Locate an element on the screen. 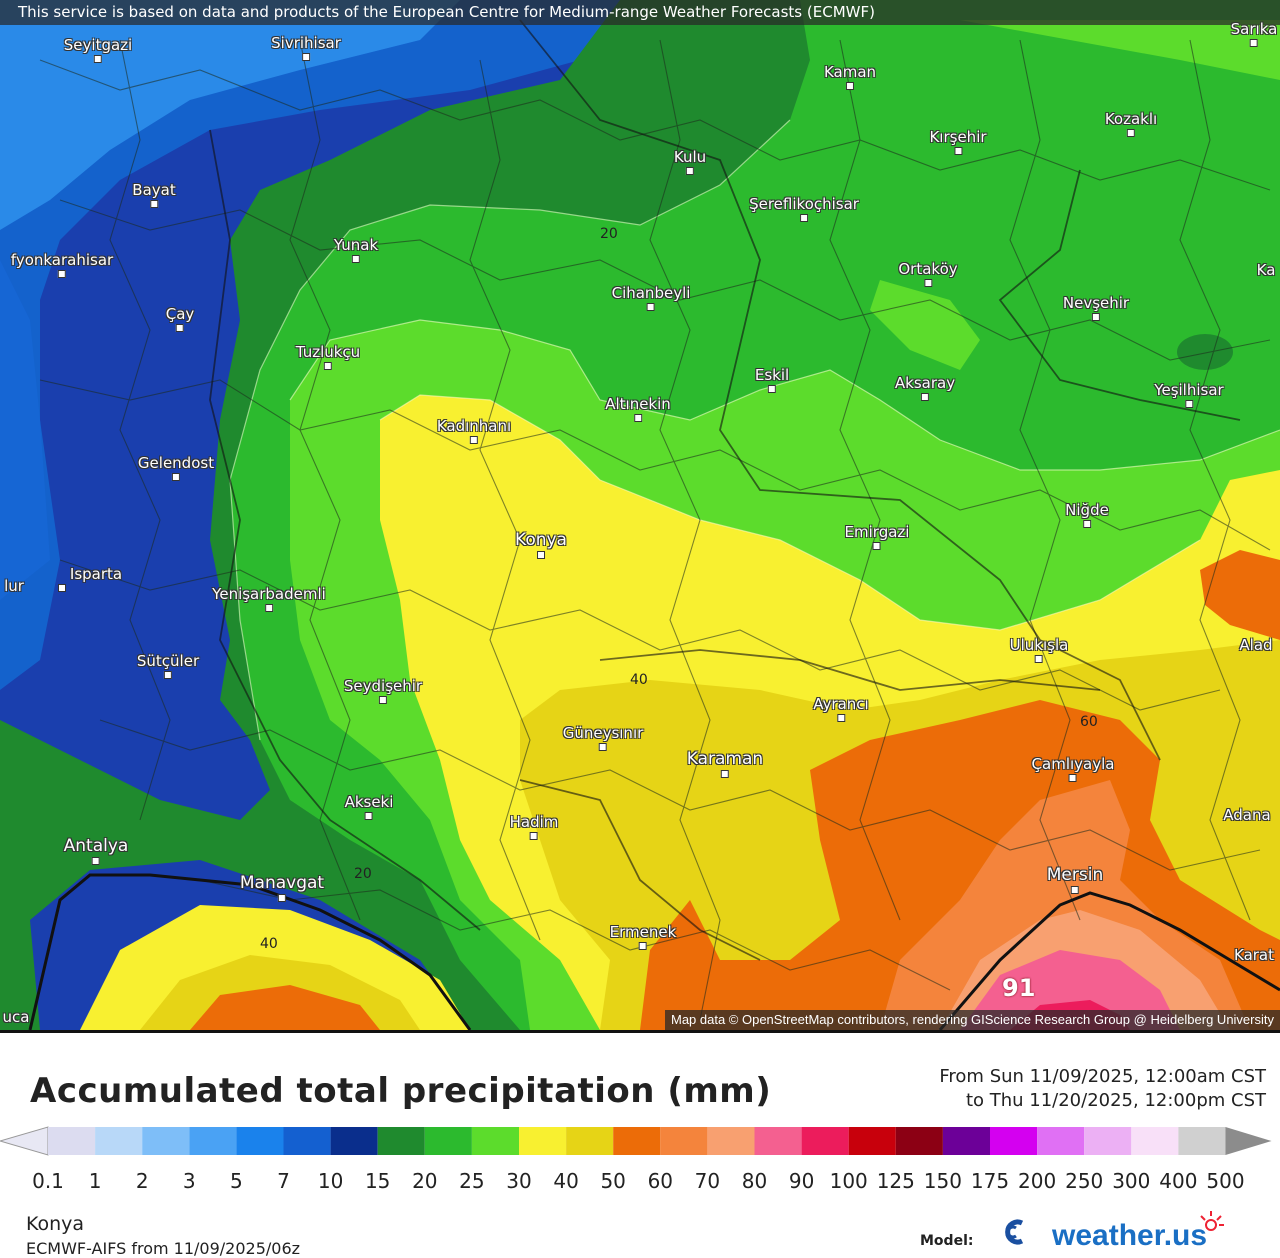 This screenshot has height=1258, width=1280. city-sarika: Sarıka is located at coordinates (1254, 33).